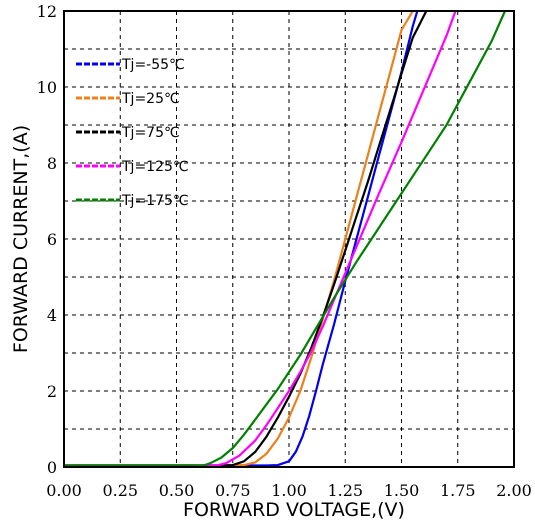  Describe the element at coordinates (21, 239) in the screenshot. I see `y-axis-title: FORWARD CURRENT,(A)` at that location.